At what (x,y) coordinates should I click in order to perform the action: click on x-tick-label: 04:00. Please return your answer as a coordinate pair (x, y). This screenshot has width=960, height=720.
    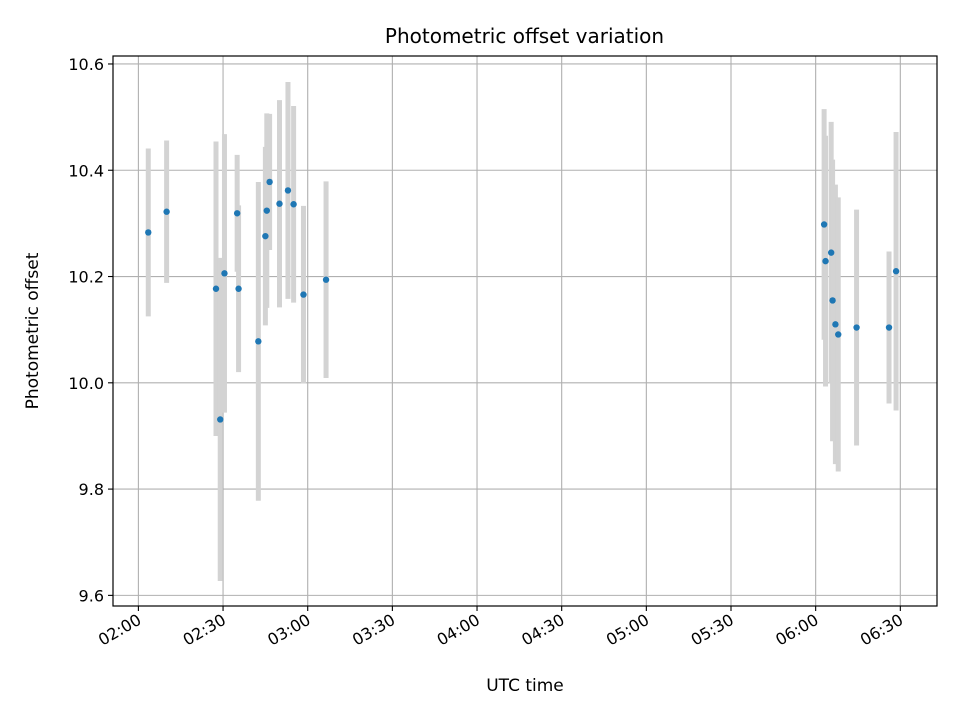
    Looking at the image, I should click on (458, 630).